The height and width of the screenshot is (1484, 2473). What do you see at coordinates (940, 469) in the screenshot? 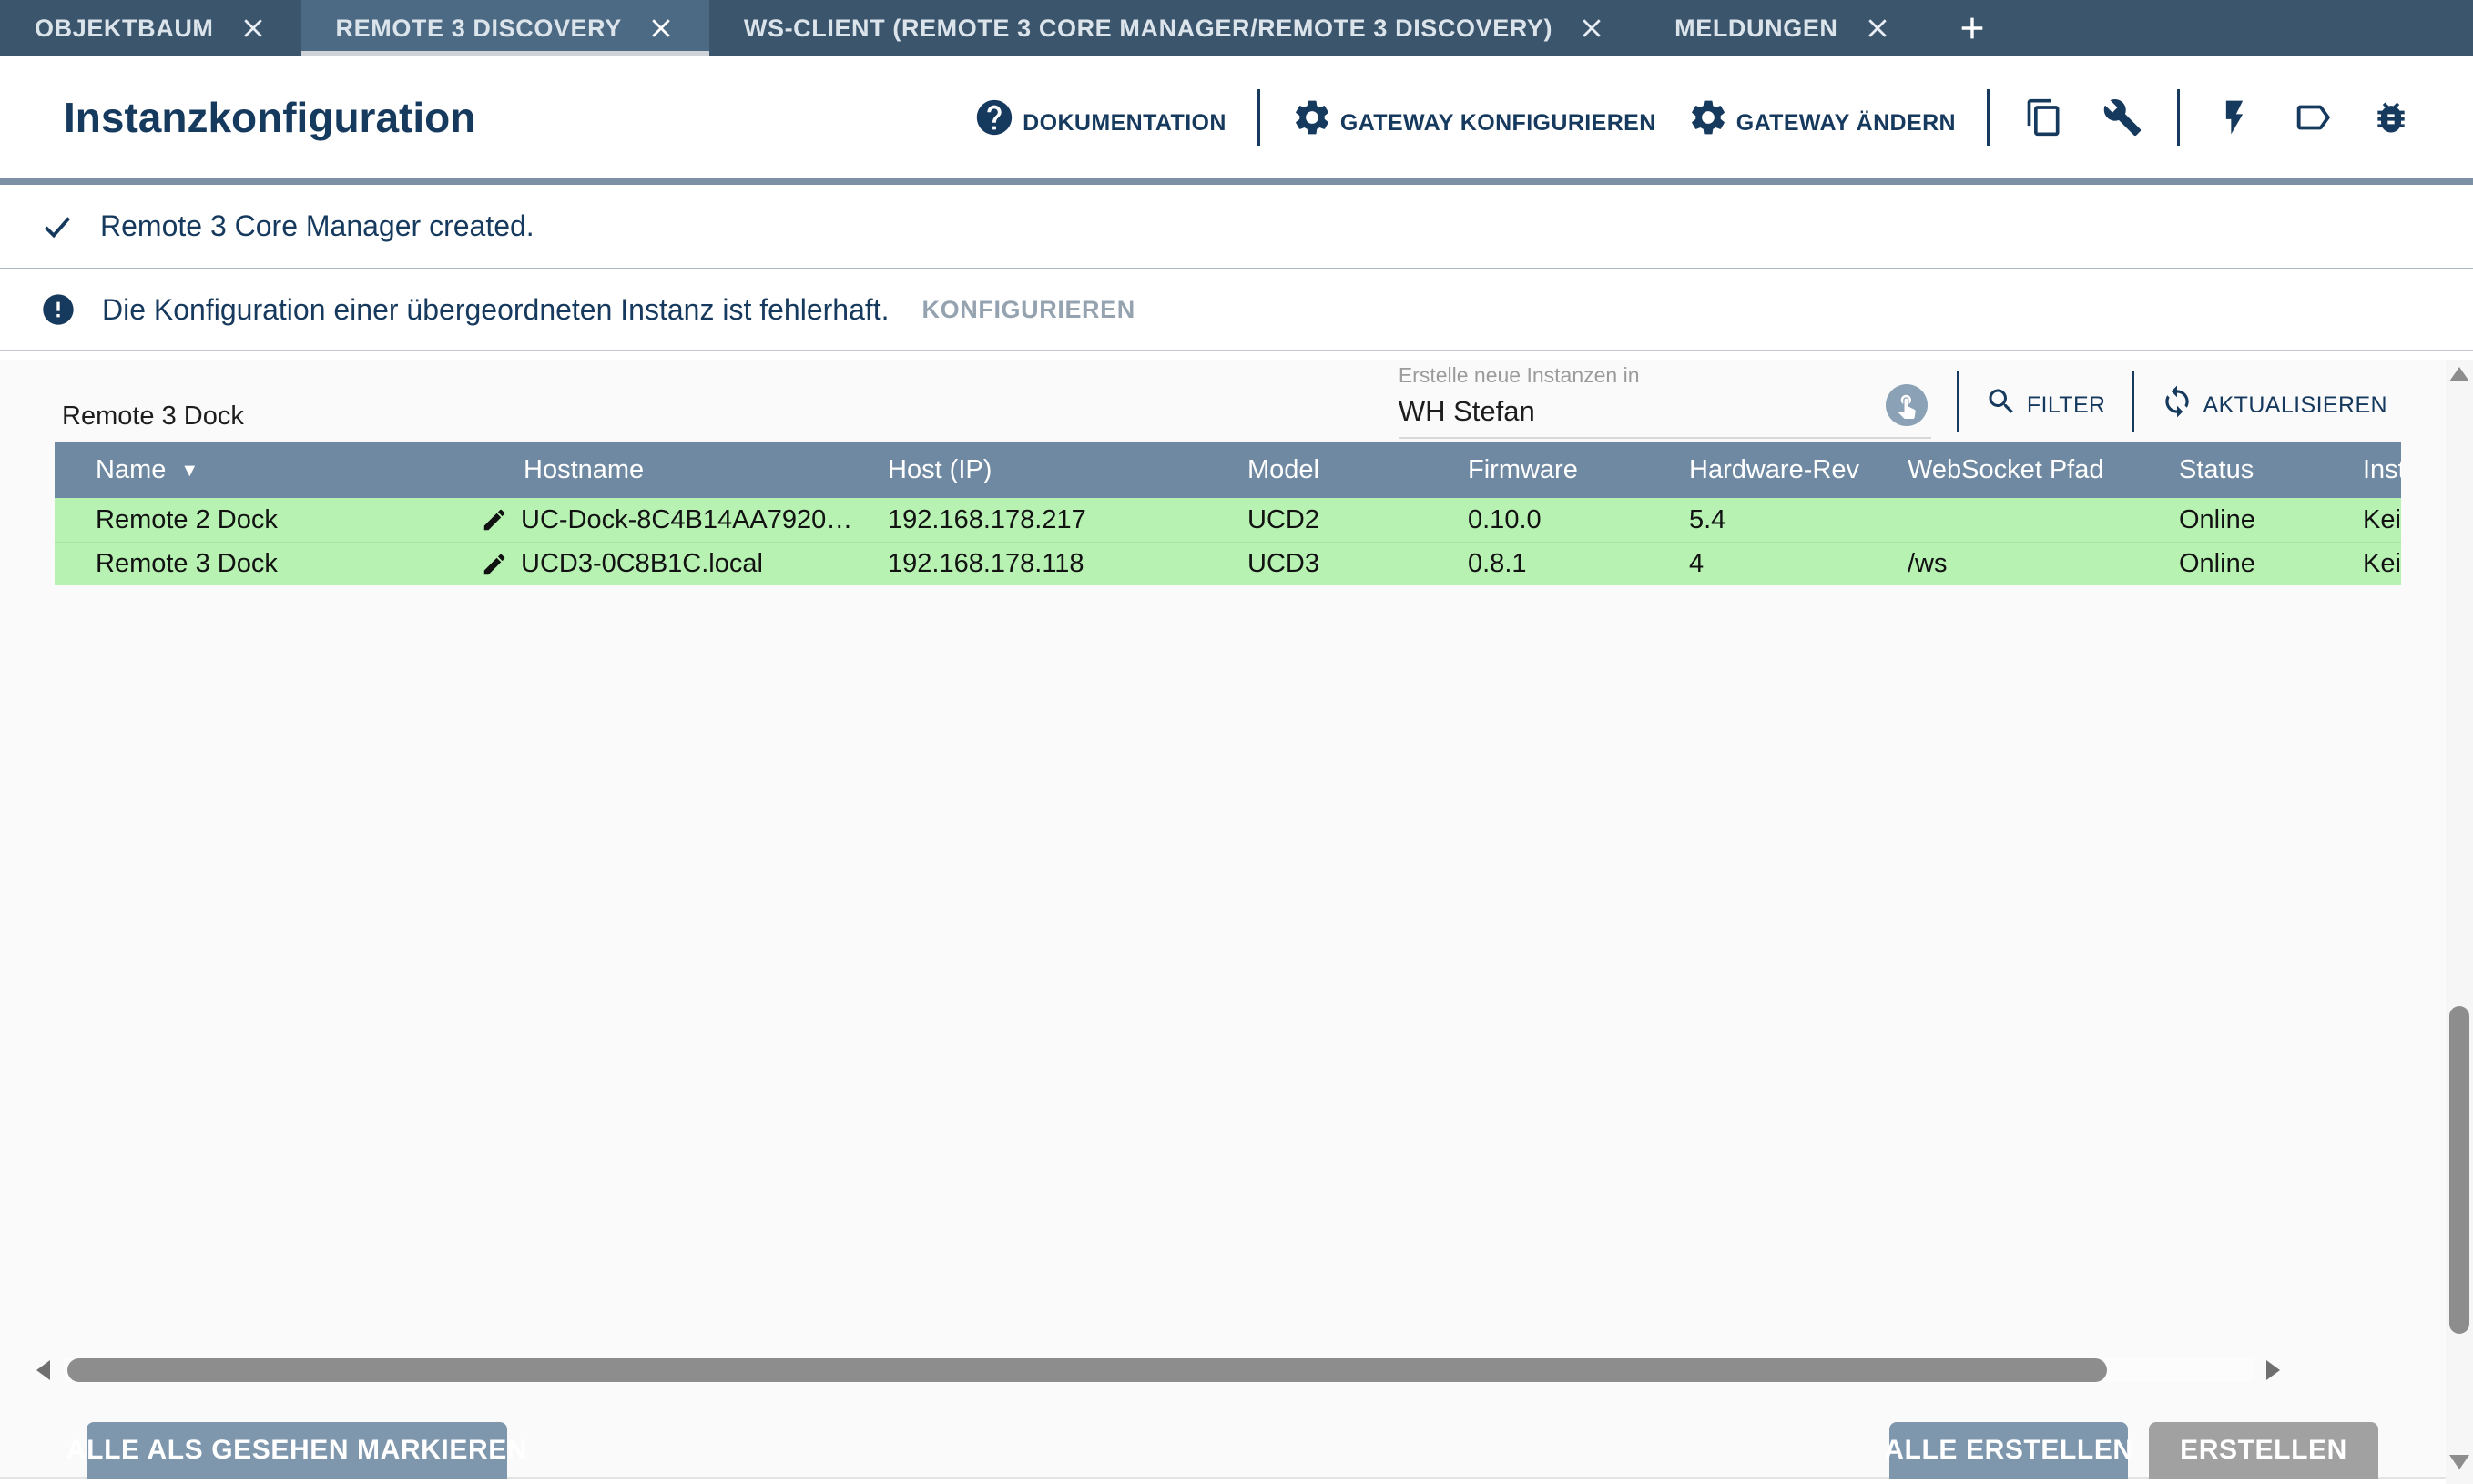
I see `column-header-host-ip: Host (IP)` at bounding box center [940, 469].